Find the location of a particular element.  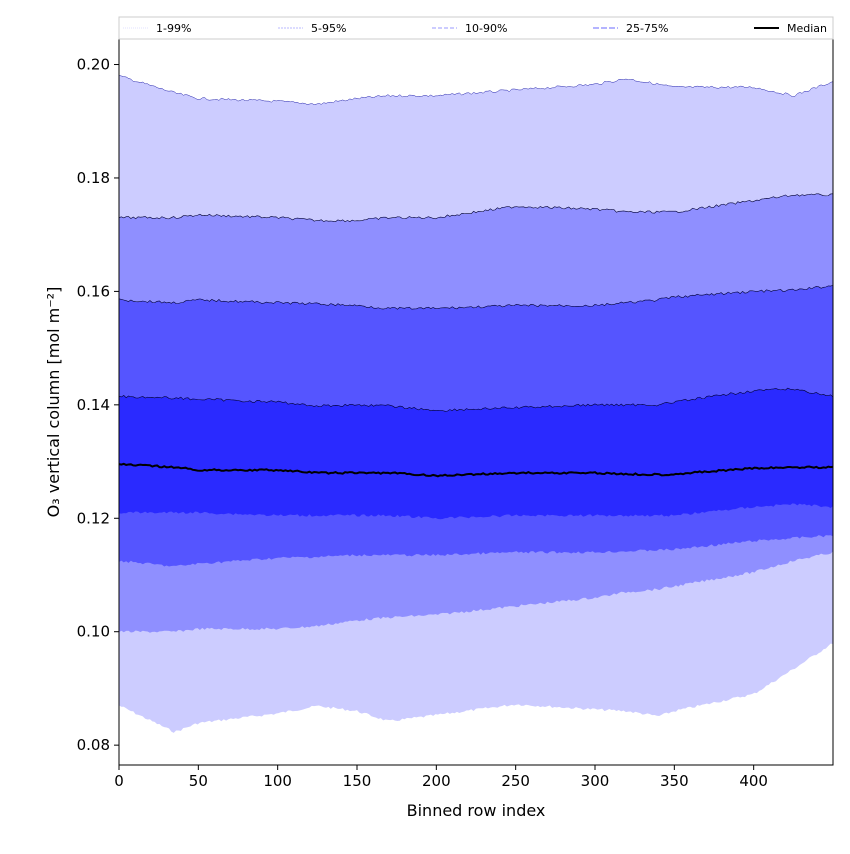

y-tick-label: 0.20 is located at coordinates (93, 65).